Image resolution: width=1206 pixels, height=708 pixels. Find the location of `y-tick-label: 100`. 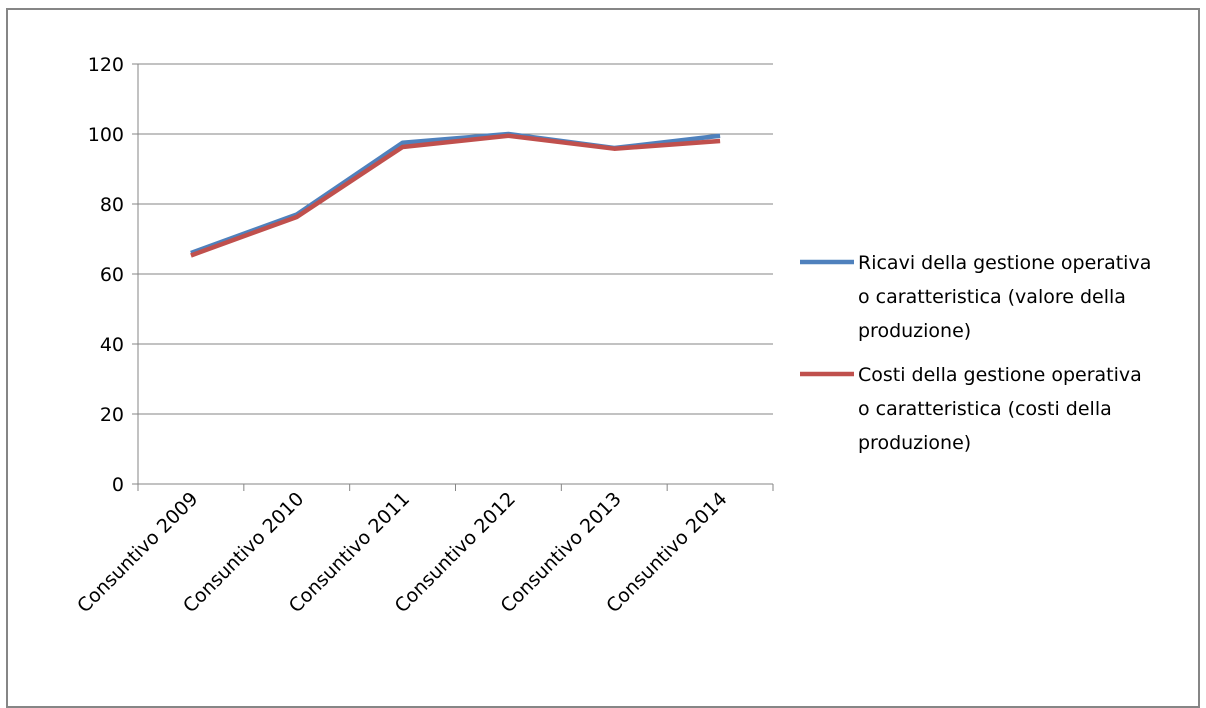

y-tick-label: 100 is located at coordinates (106, 135).